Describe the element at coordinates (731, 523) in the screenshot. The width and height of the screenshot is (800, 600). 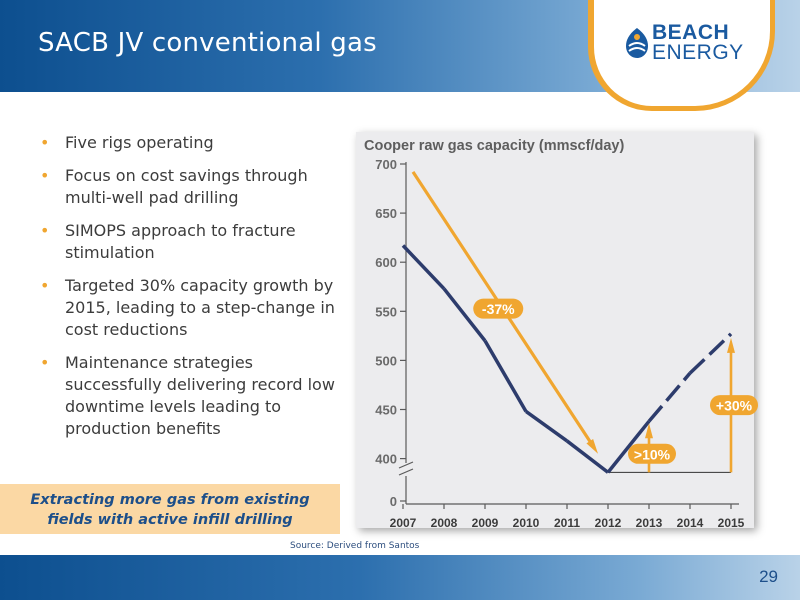
I see `x-tick-label: 2015` at that location.